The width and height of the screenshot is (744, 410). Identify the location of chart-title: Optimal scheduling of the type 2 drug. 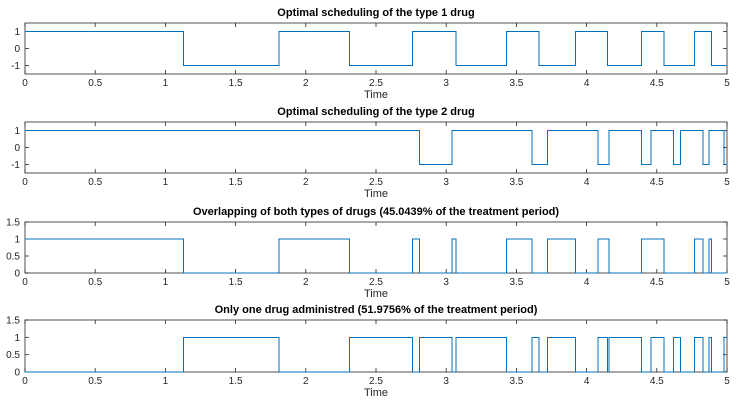
(375, 112).